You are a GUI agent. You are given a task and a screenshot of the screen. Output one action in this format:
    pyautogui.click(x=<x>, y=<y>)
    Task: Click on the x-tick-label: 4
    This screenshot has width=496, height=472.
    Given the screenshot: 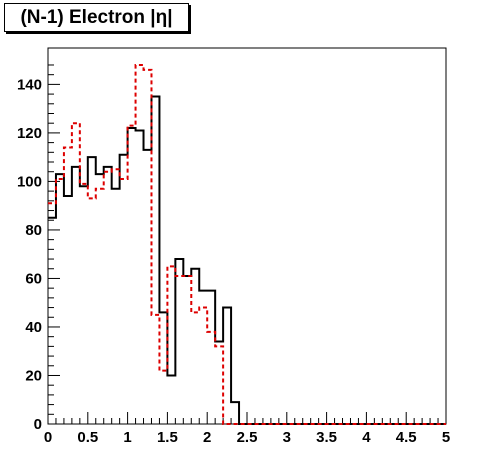 What is the action you would take?
    pyautogui.click(x=366, y=437)
    